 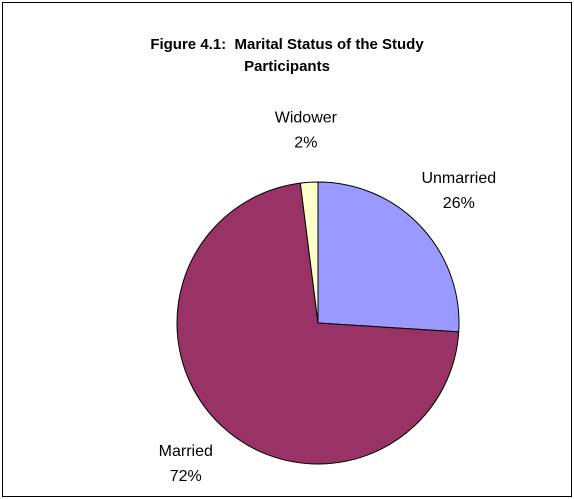 What do you see at coordinates (458, 178) in the screenshot?
I see `slice-label: Unmarried` at bounding box center [458, 178].